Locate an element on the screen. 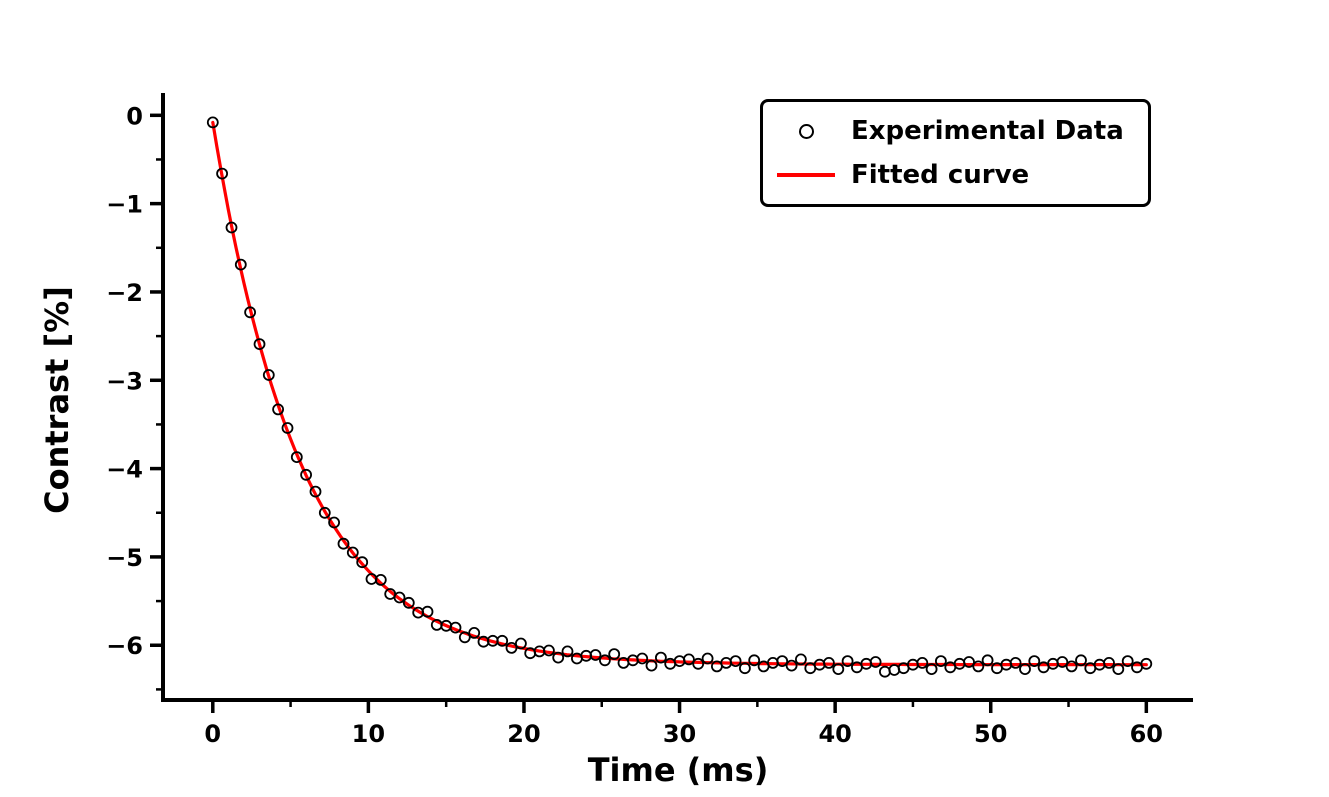 The width and height of the screenshot is (1329, 797). x-tick-label: 0 is located at coordinates (212, 734).